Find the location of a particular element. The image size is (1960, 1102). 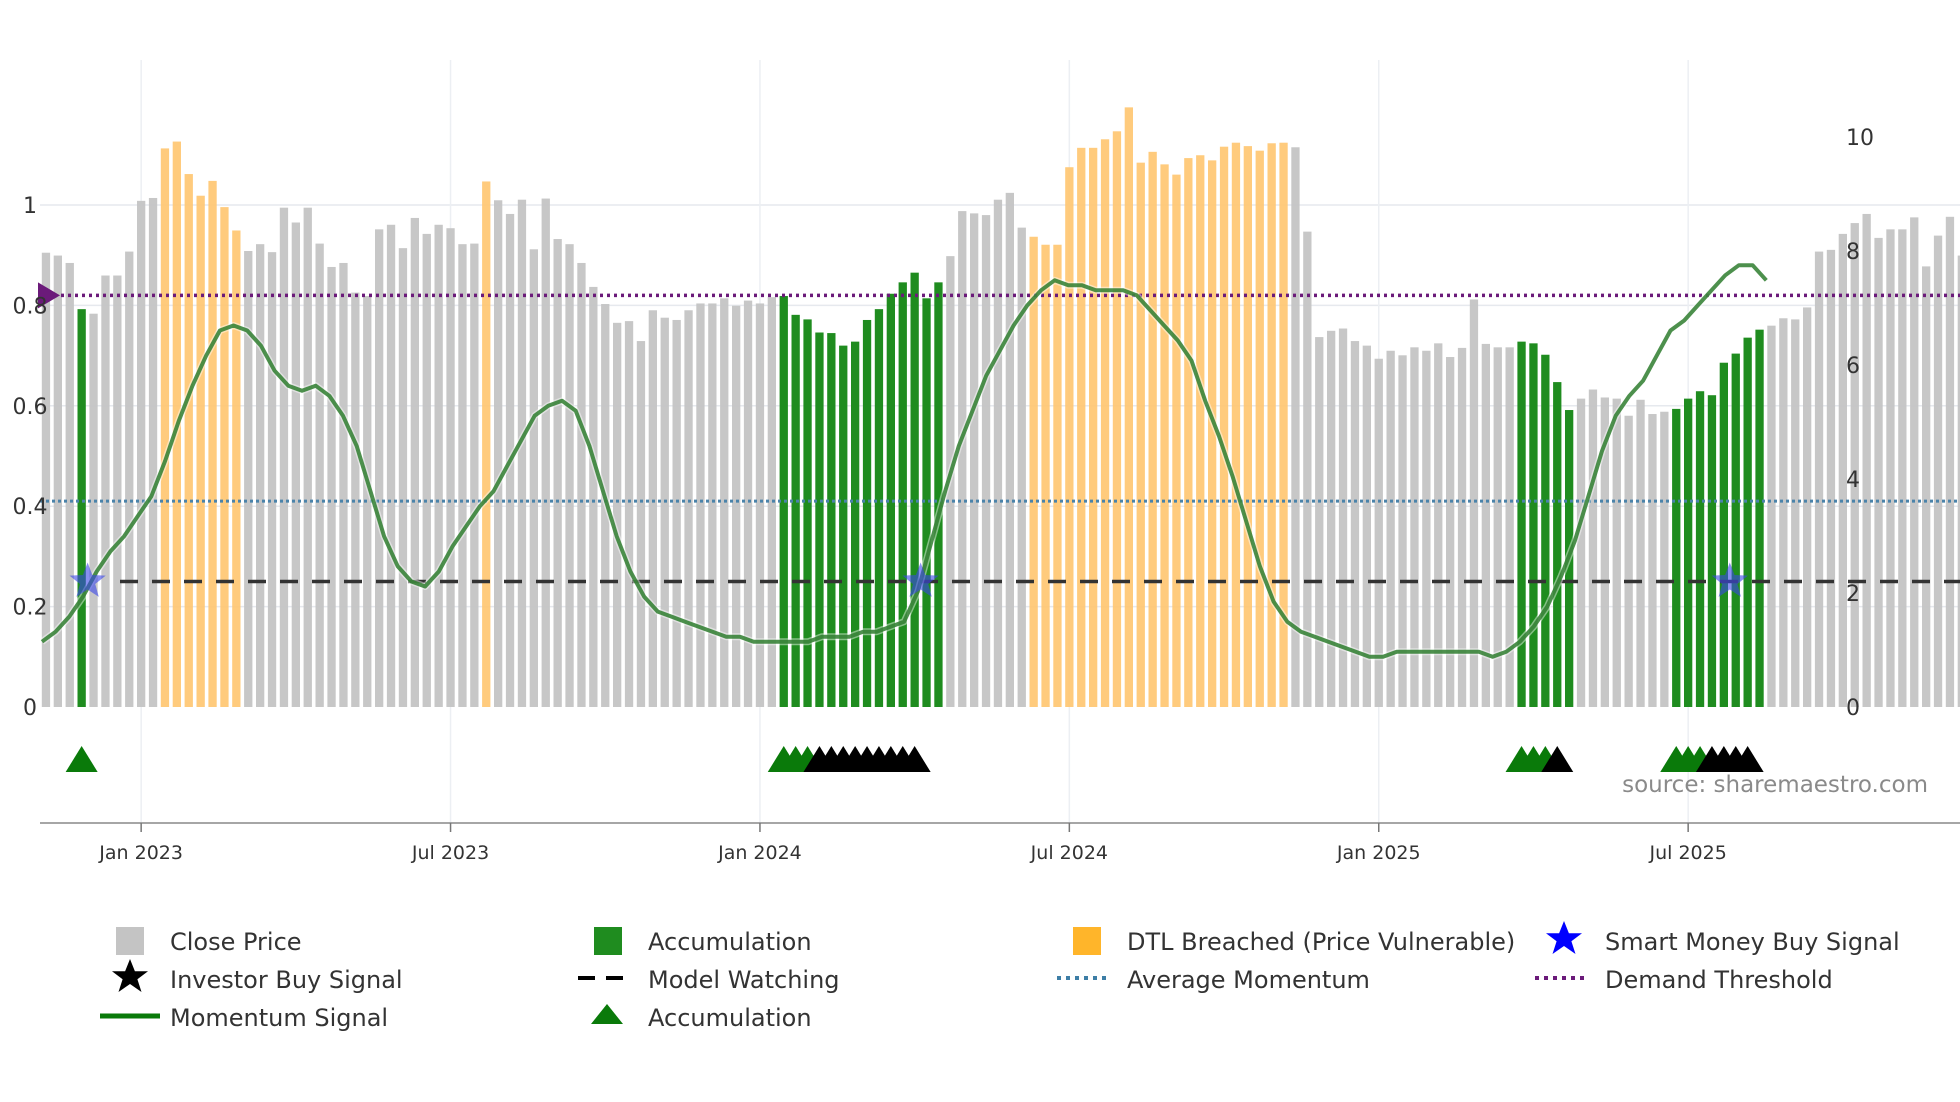

legend-investor-icon is located at coordinates (130, 975).